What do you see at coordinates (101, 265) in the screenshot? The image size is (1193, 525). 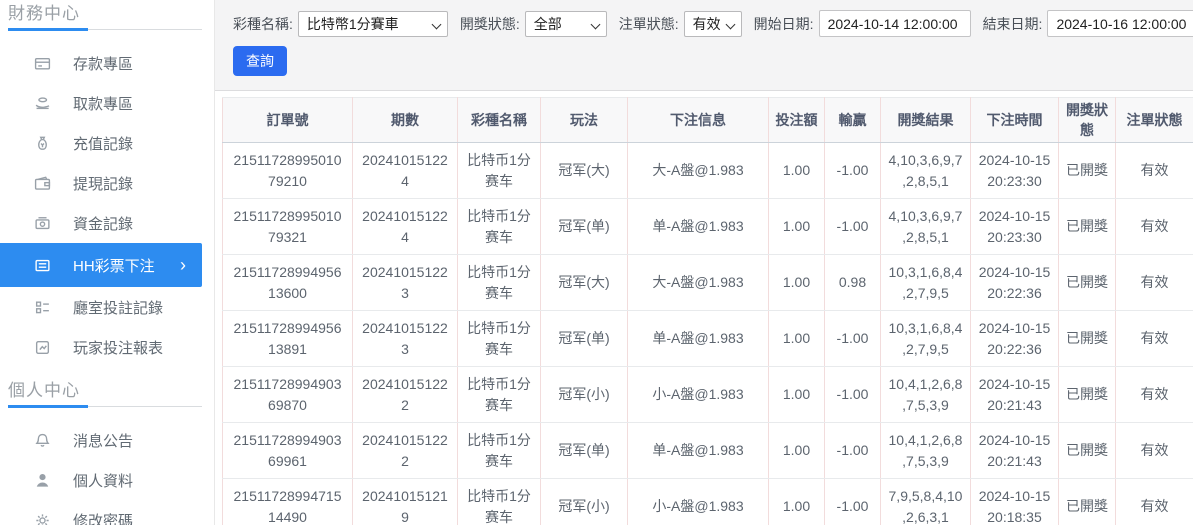 I see `sidebar-item-lottery-bet: HH彩票下注 ›` at bounding box center [101, 265].